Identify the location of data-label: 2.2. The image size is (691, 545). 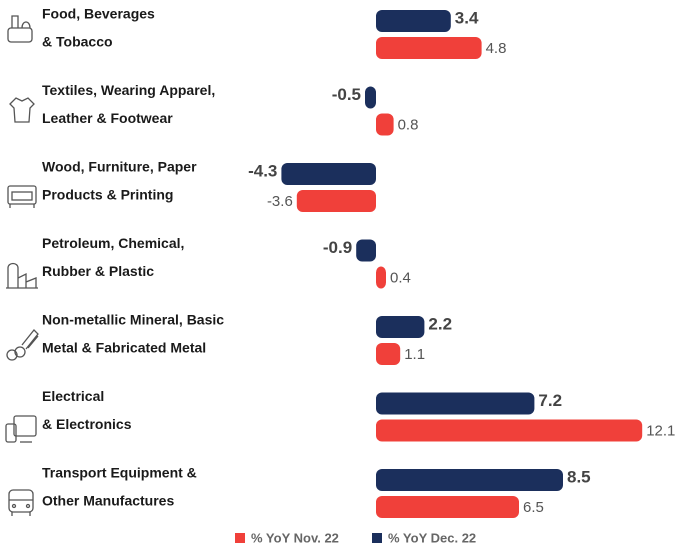
(440, 323).